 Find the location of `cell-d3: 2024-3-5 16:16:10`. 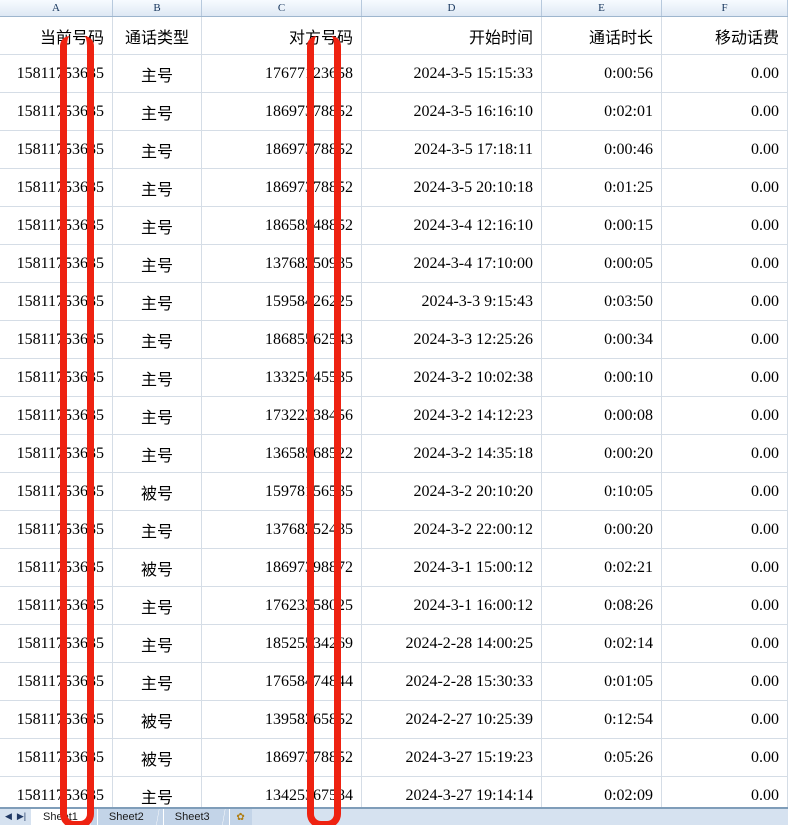

cell-d3: 2024-3-5 16:16:10 is located at coordinates (452, 111).